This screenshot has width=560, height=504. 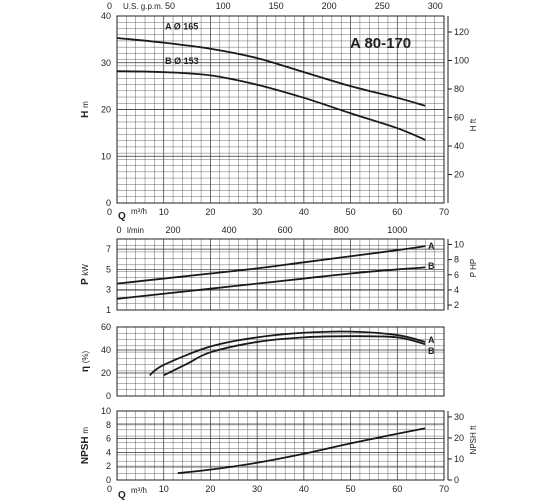 What do you see at coordinates (170, 6) in the screenshot?
I see `gpm-tick-label: 50` at bounding box center [170, 6].